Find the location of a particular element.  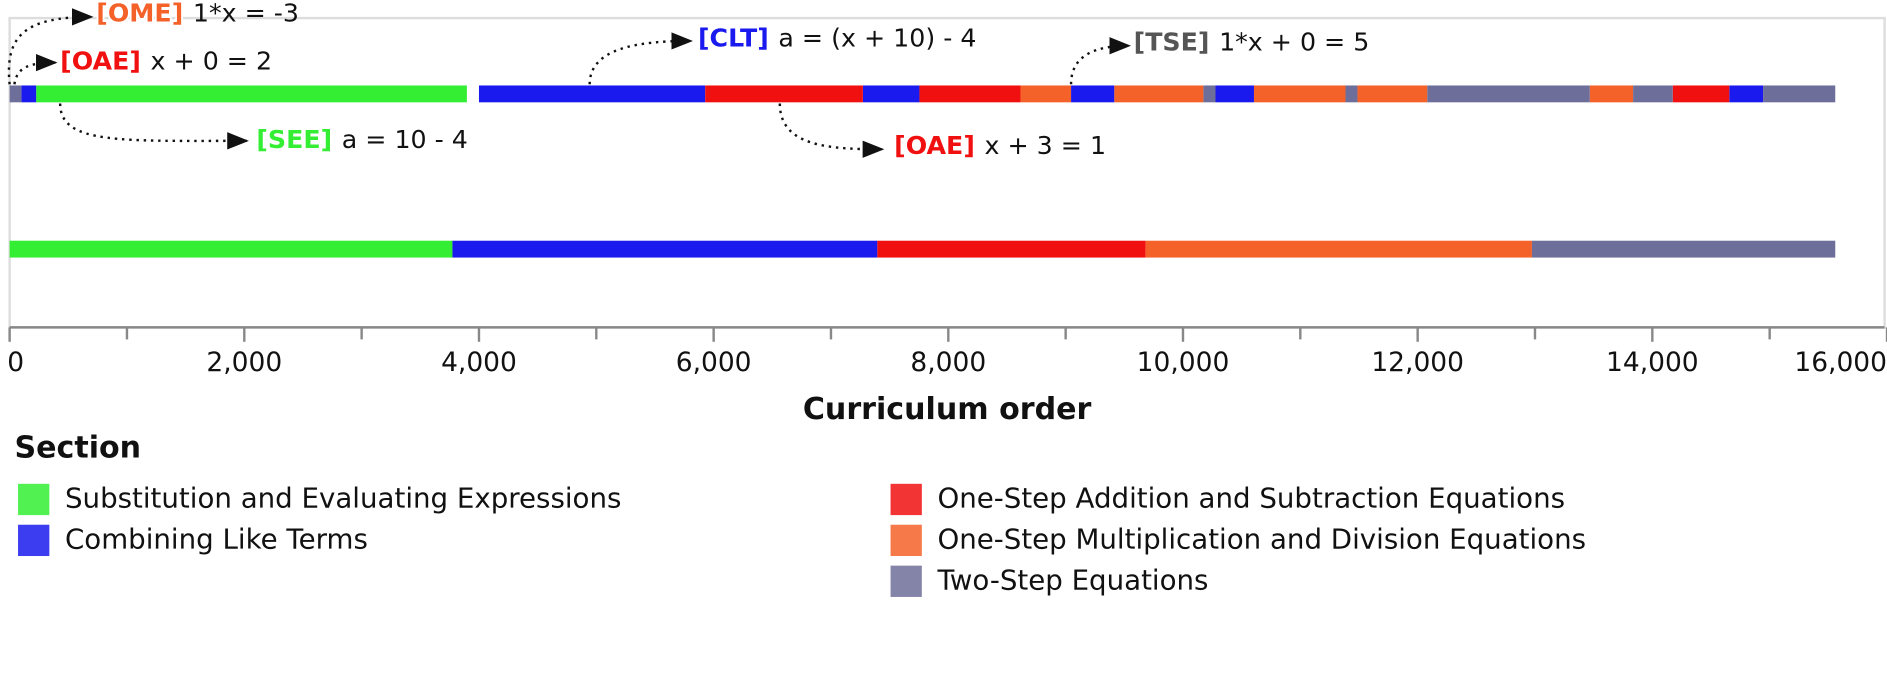

legend-label: Two-Step Equations is located at coordinates (1072, 579).